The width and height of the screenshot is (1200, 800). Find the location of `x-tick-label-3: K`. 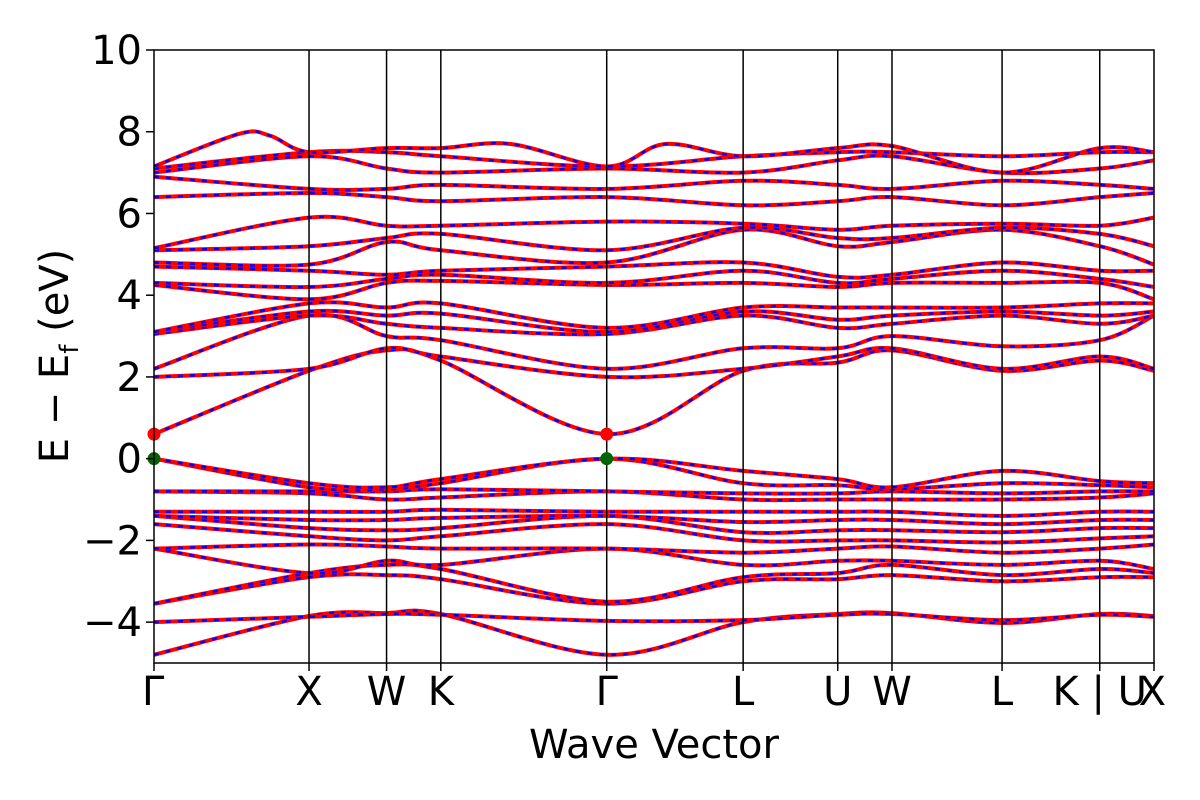

x-tick-label-3: K is located at coordinates (442, 692).